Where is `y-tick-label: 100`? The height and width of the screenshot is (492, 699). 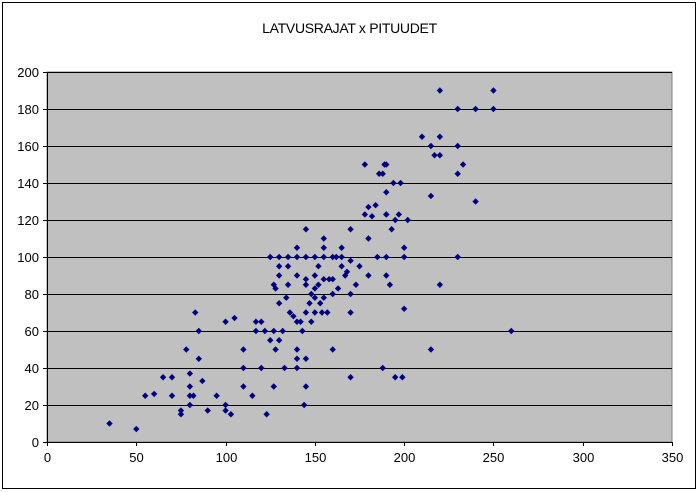
y-tick-label: 100 is located at coordinates (28, 257).